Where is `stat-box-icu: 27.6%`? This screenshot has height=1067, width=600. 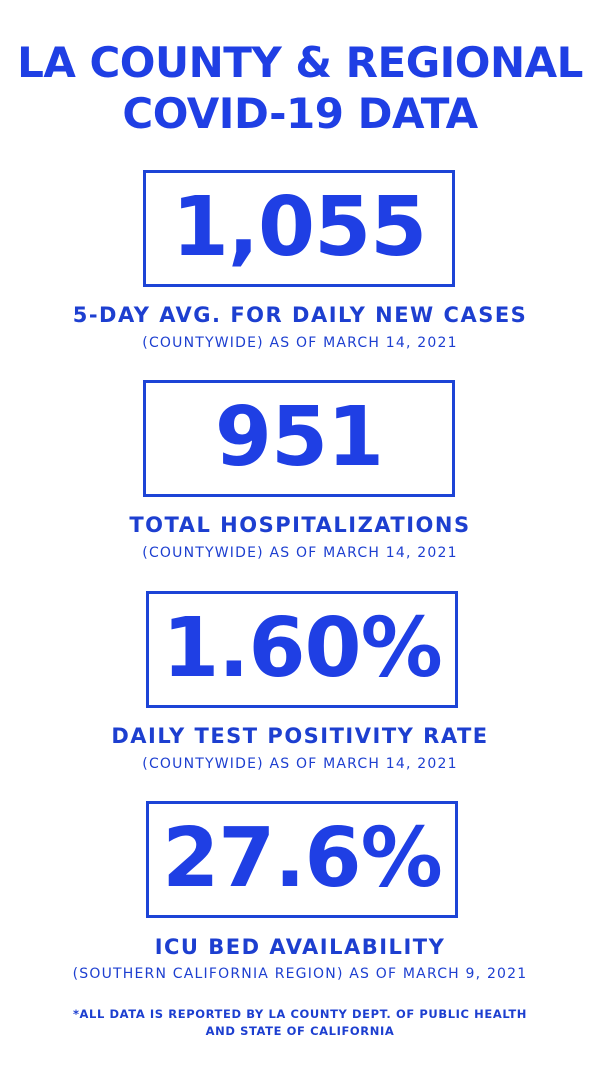 stat-box-icu: 27.6% is located at coordinates (302, 859).